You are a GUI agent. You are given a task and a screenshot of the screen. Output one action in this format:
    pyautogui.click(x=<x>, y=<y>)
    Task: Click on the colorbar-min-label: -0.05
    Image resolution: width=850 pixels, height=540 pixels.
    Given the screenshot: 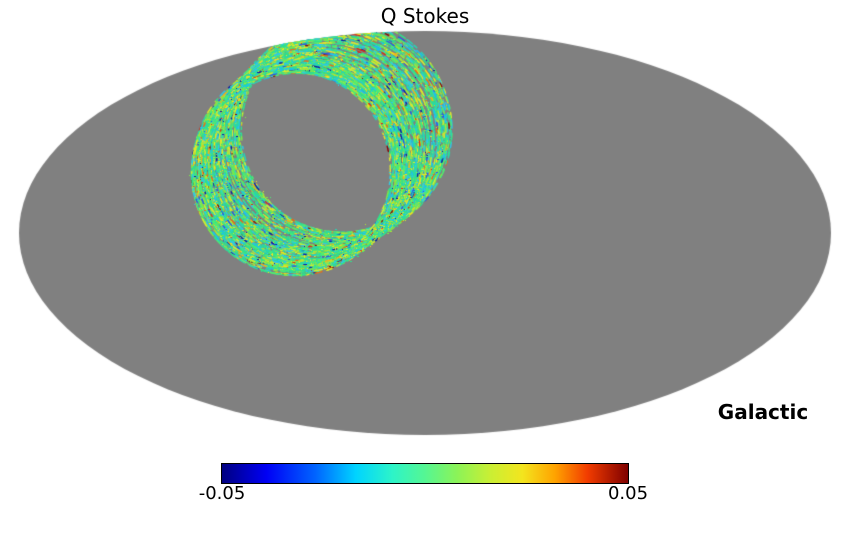 What is the action you would take?
    pyautogui.click(x=222, y=493)
    